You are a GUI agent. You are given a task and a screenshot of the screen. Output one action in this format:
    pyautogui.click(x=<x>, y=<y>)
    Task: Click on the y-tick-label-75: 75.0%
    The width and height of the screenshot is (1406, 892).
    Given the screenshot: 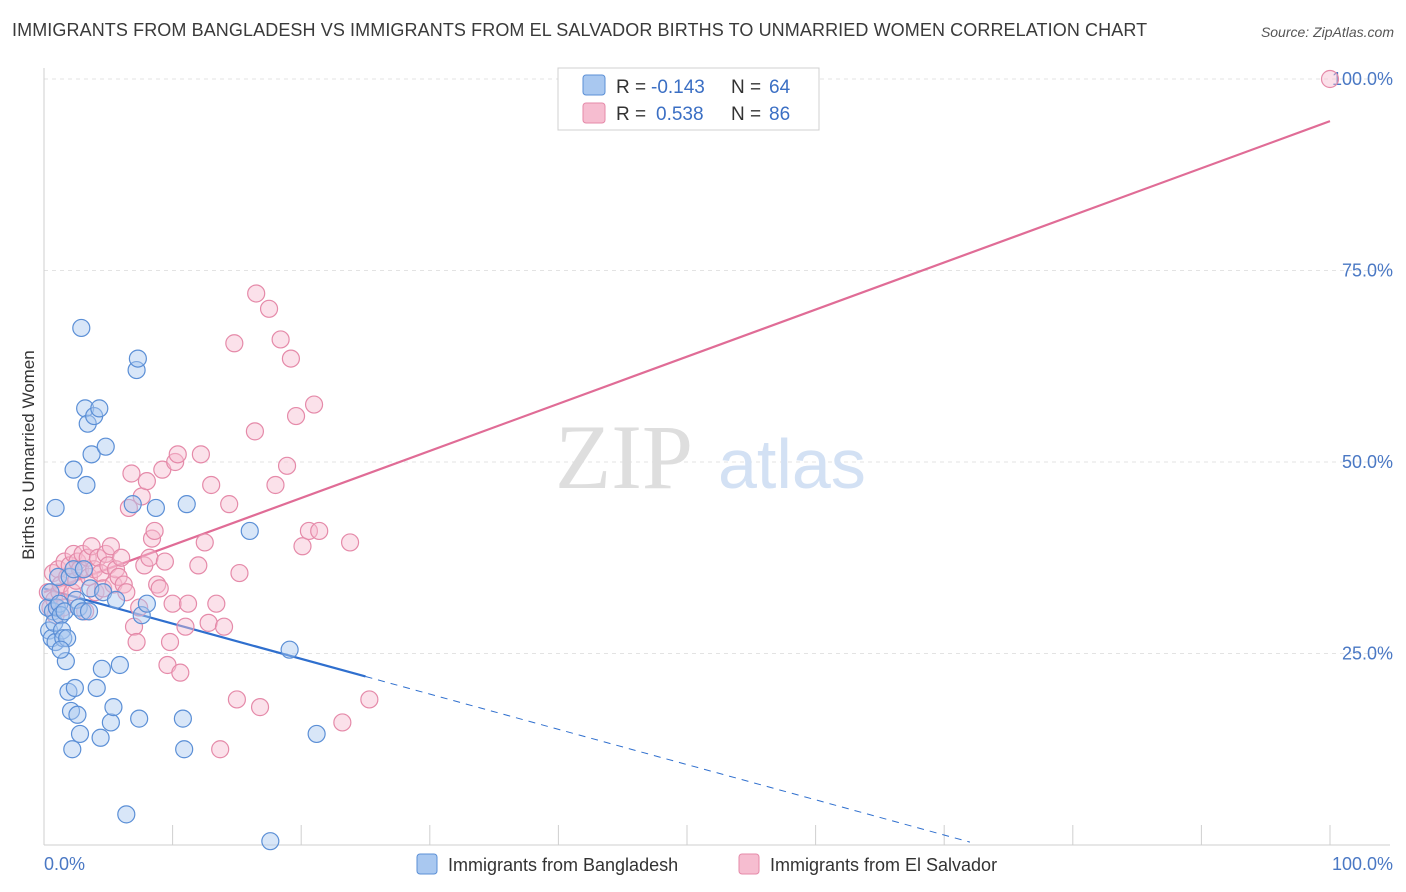 What is the action you would take?
    pyautogui.click(x=1367, y=271)
    